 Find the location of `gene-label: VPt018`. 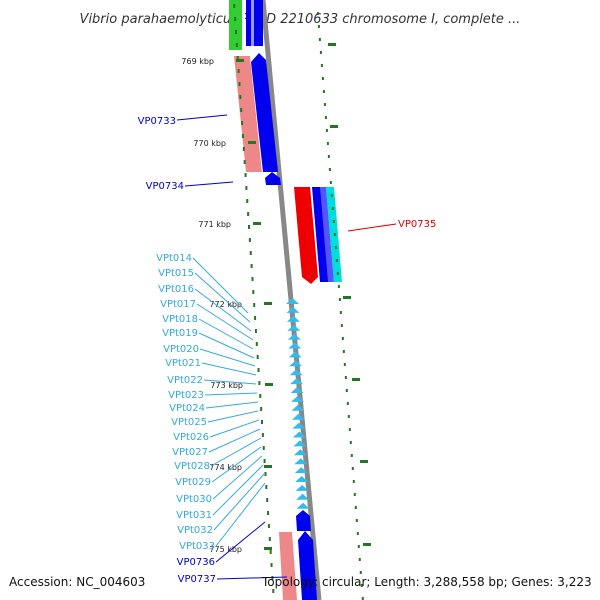

gene-label: VPt018 is located at coordinates (180, 319).